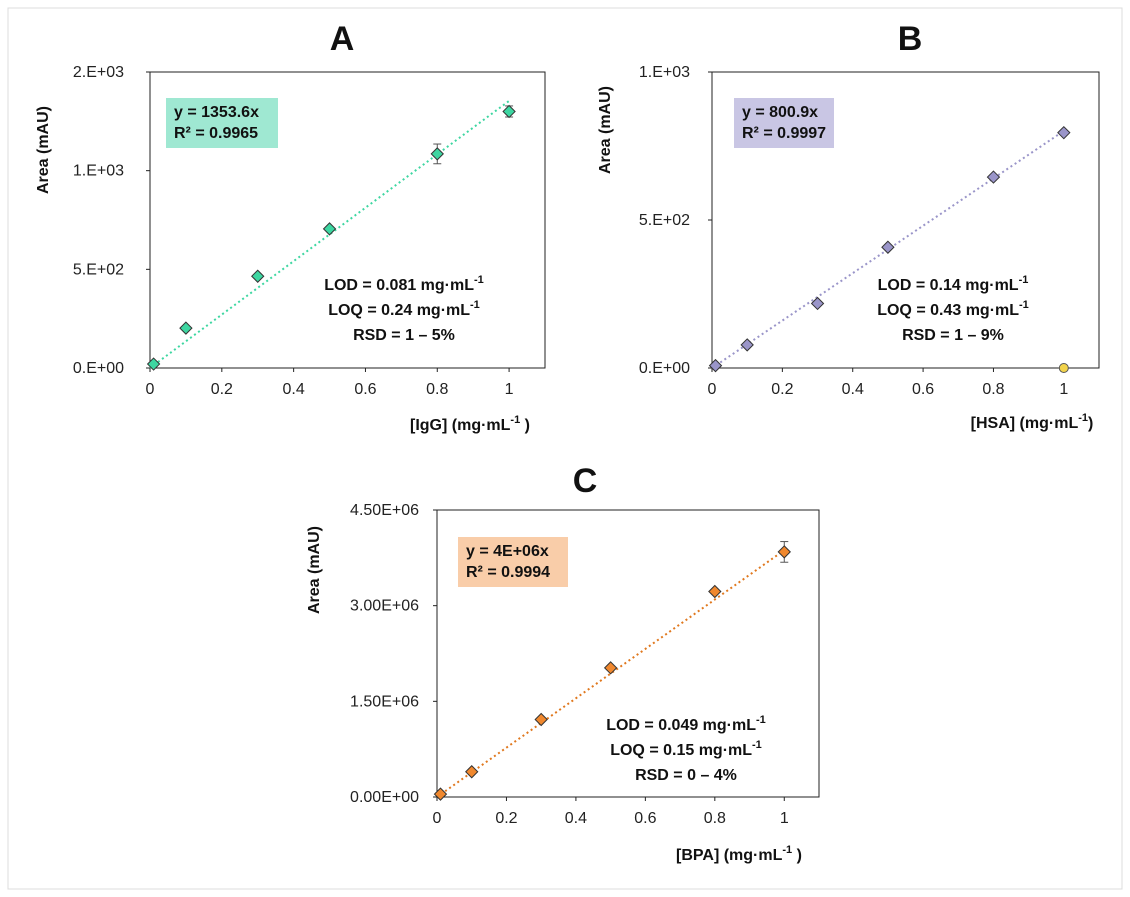 This screenshot has width=1130, height=897. I want to click on trendline-c, so click(610, 673).